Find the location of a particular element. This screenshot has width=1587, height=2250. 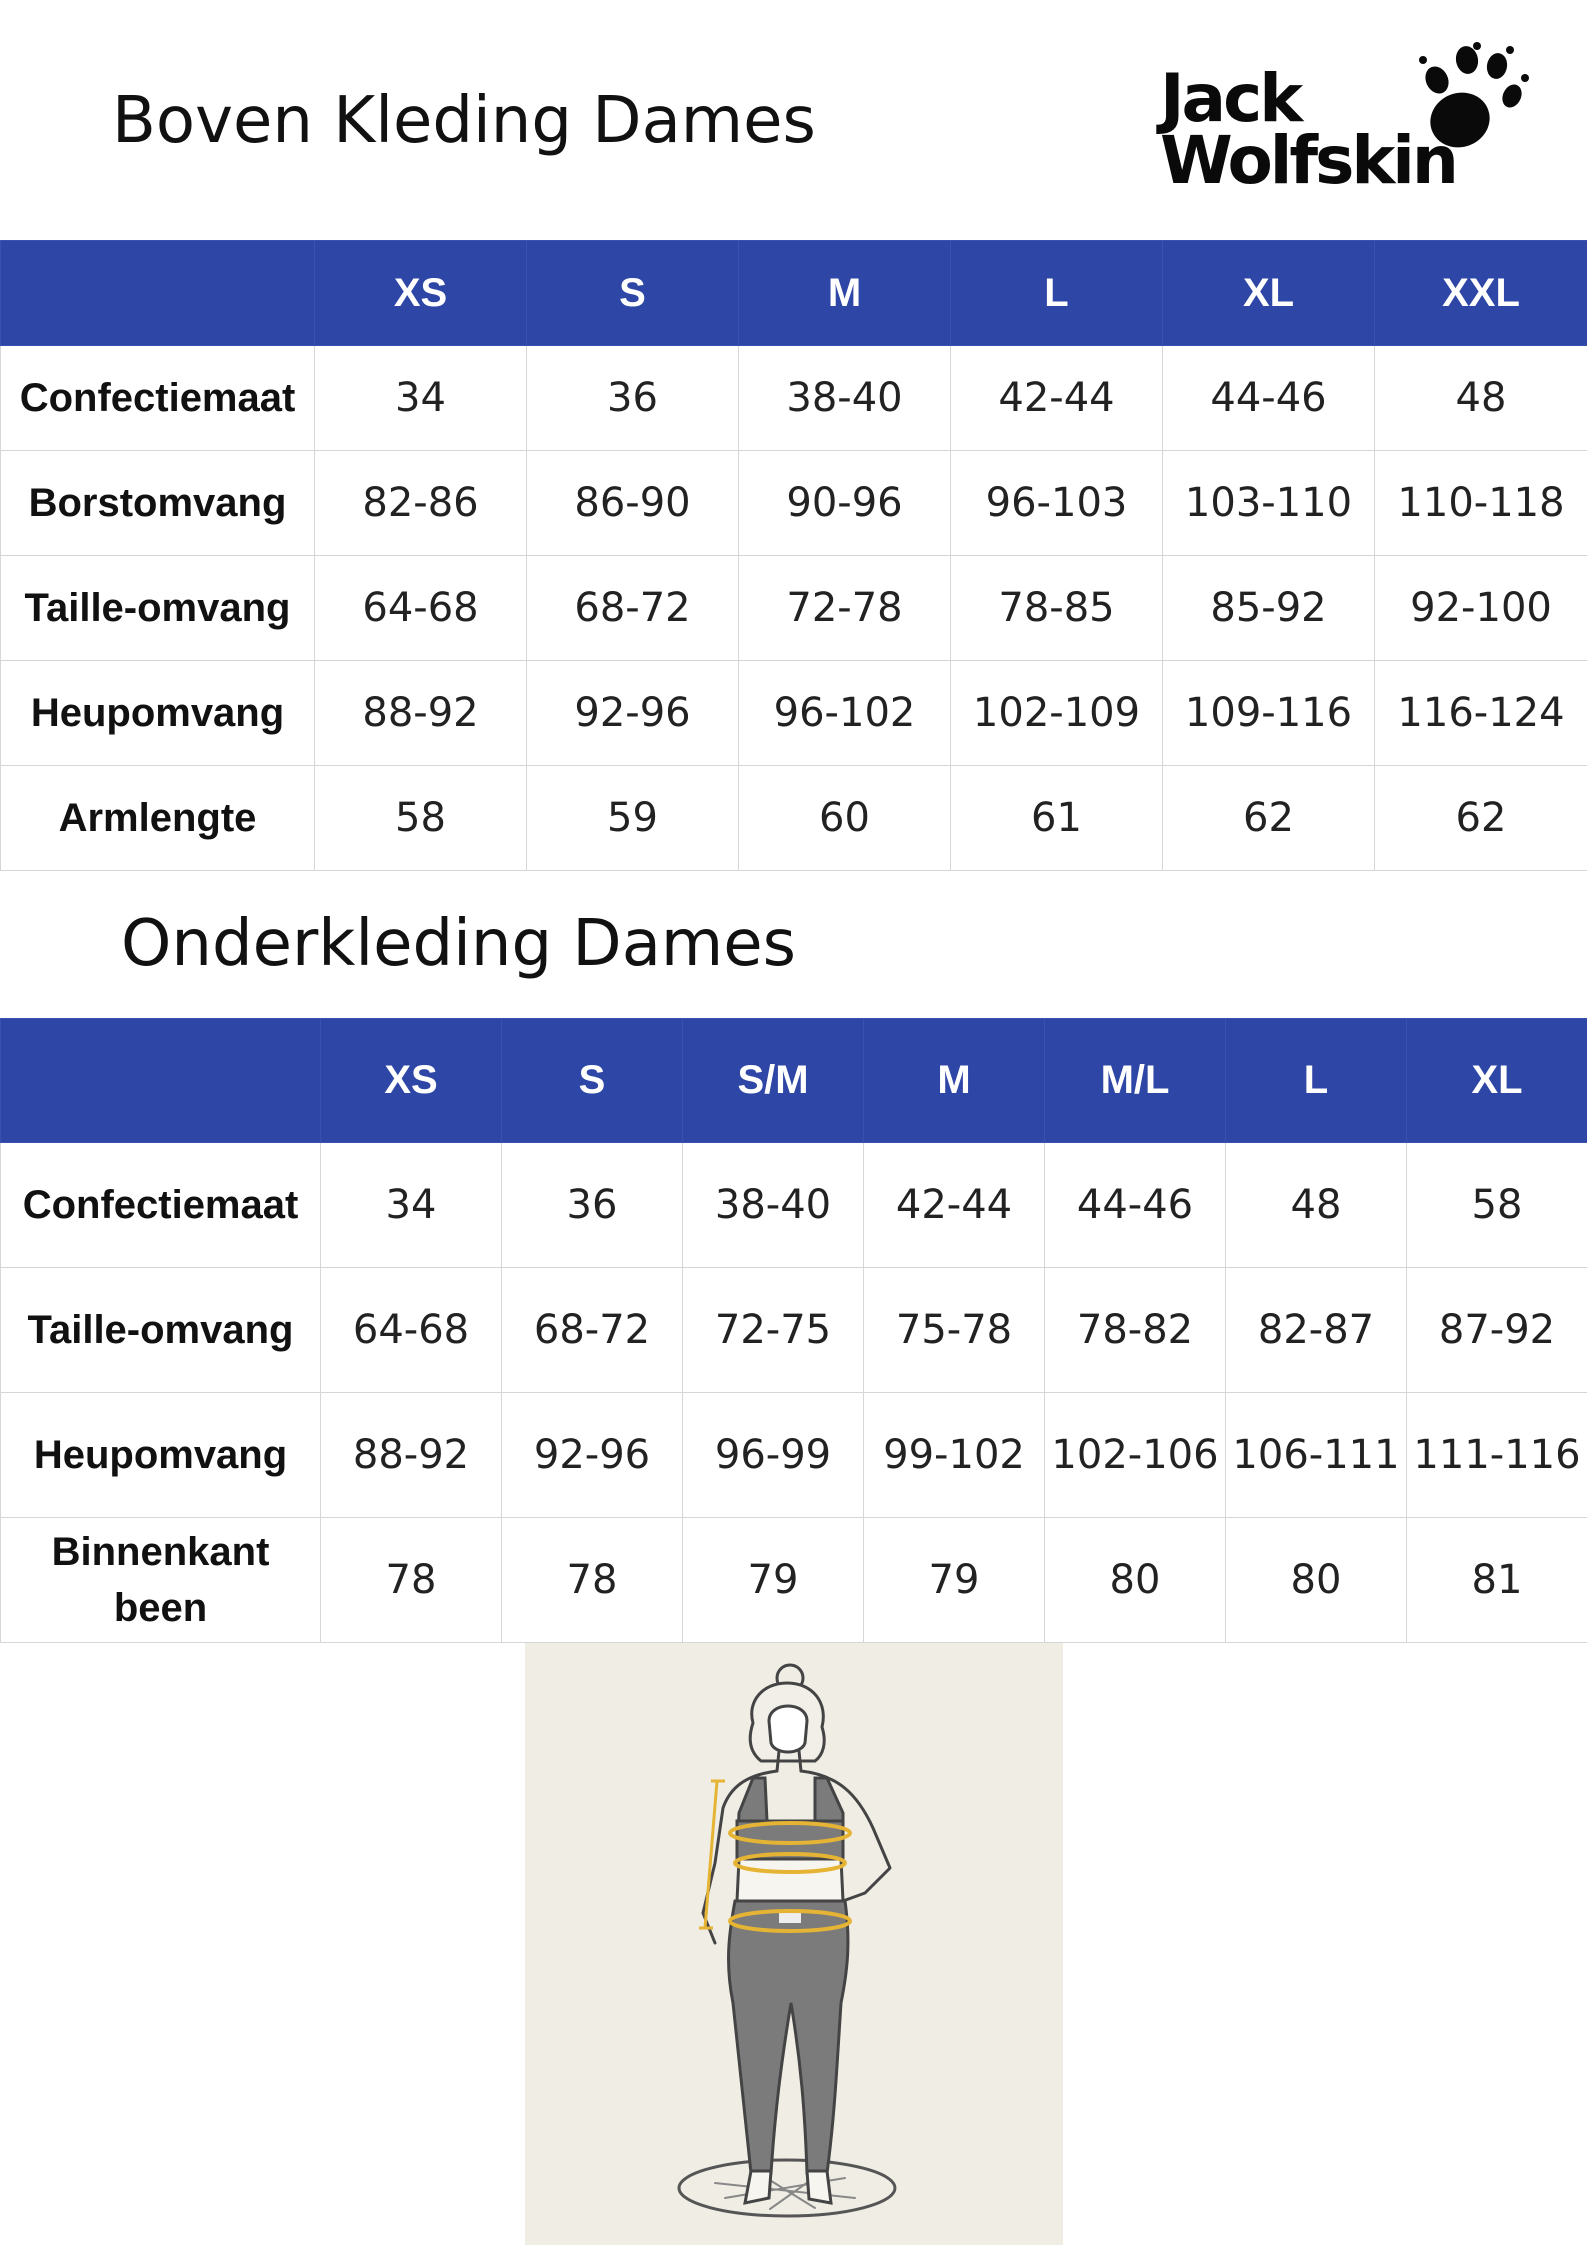

table-cell: 96-102 is located at coordinates (845, 713).